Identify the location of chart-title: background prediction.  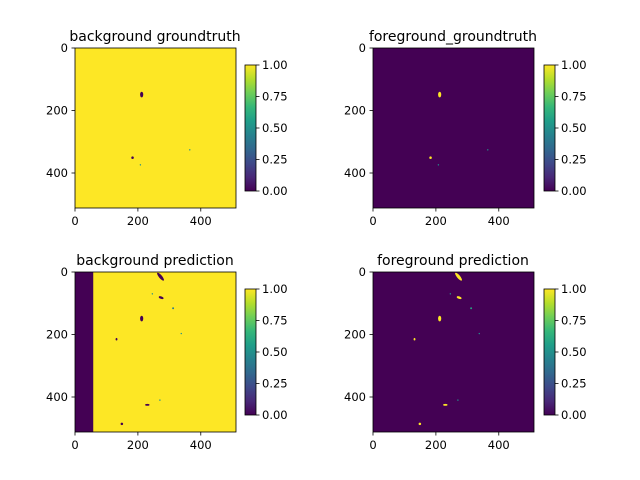
(155, 261).